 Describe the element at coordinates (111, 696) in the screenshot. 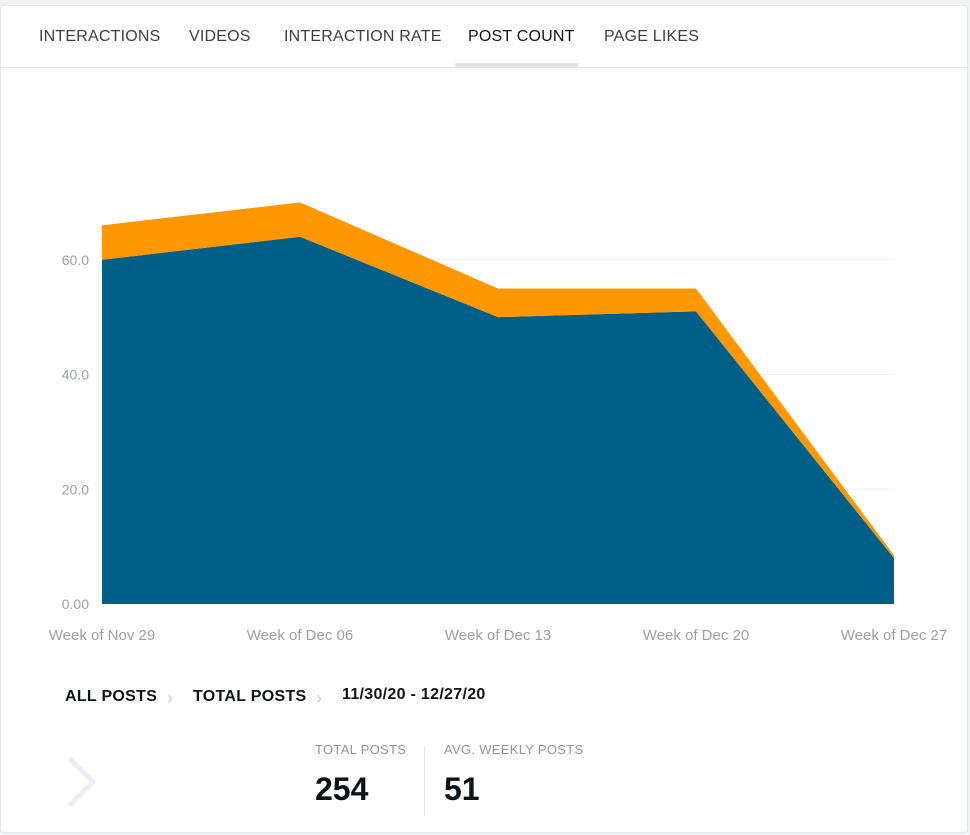

I see `breadcrumb-all-posts: ALL POSTS` at that location.